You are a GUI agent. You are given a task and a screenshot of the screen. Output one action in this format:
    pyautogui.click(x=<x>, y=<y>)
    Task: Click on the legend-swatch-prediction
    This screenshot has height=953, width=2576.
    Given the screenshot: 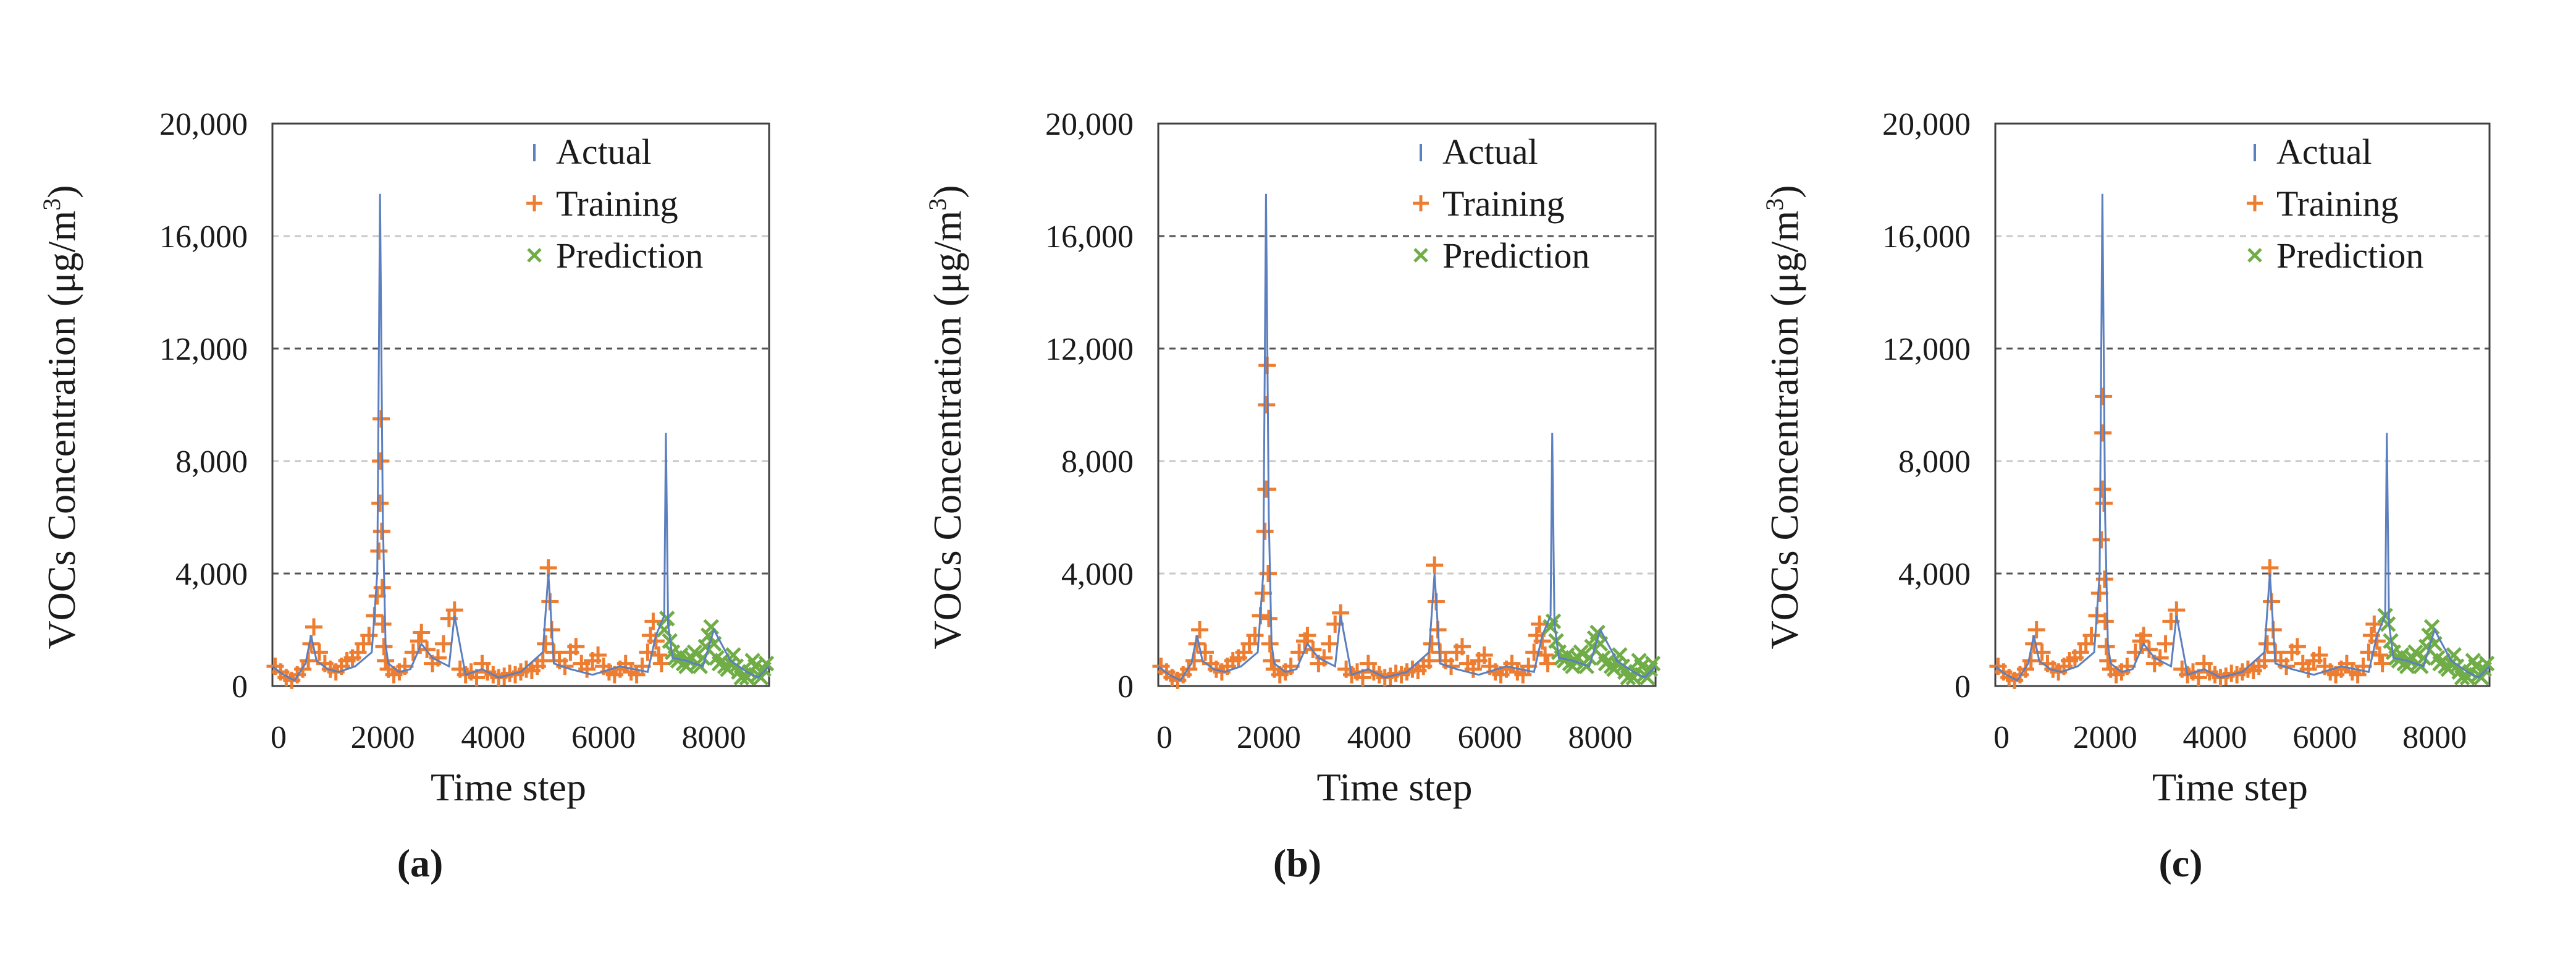 What is the action you would take?
    pyautogui.click(x=2254, y=255)
    